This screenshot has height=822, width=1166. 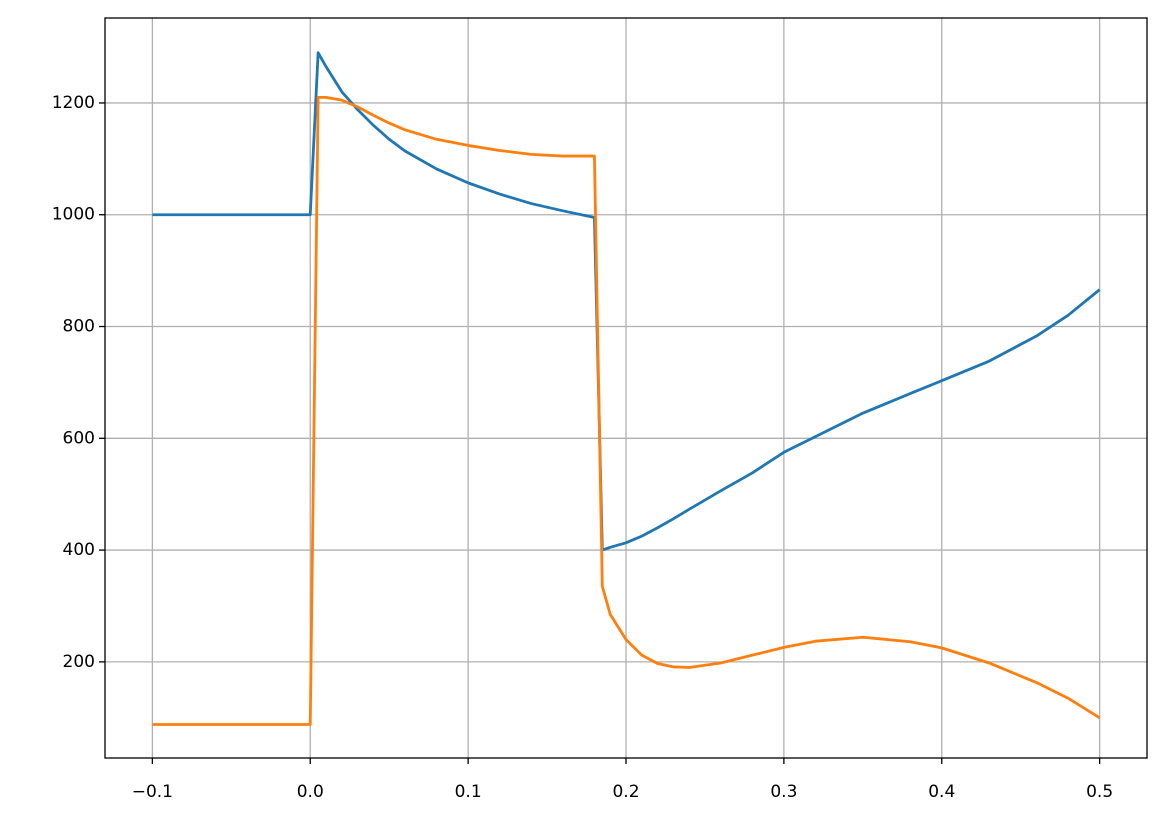 I want to click on y-tick-label: 1000, so click(x=73, y=215).